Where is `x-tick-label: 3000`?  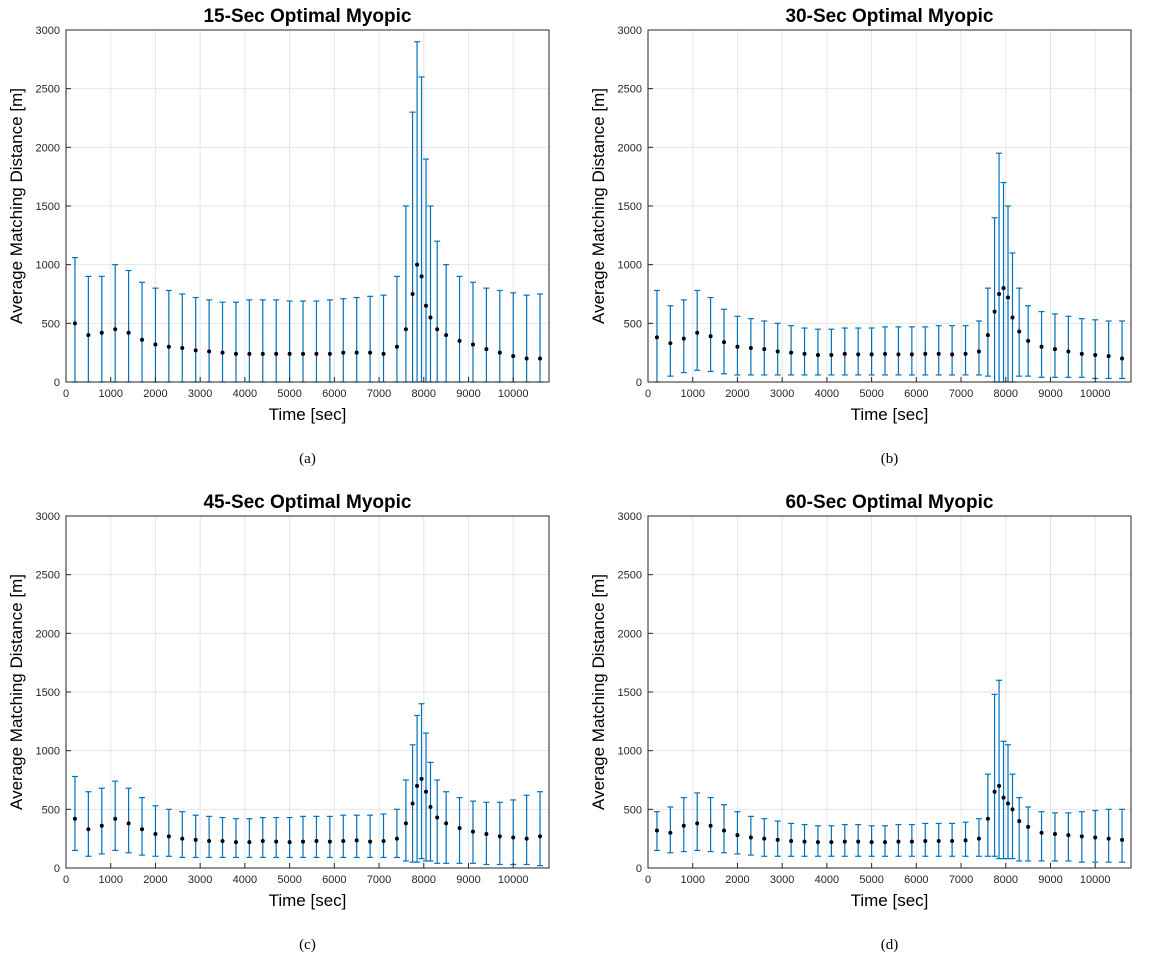
x-tick-label: 3000 is located at coordinates (782, 880).